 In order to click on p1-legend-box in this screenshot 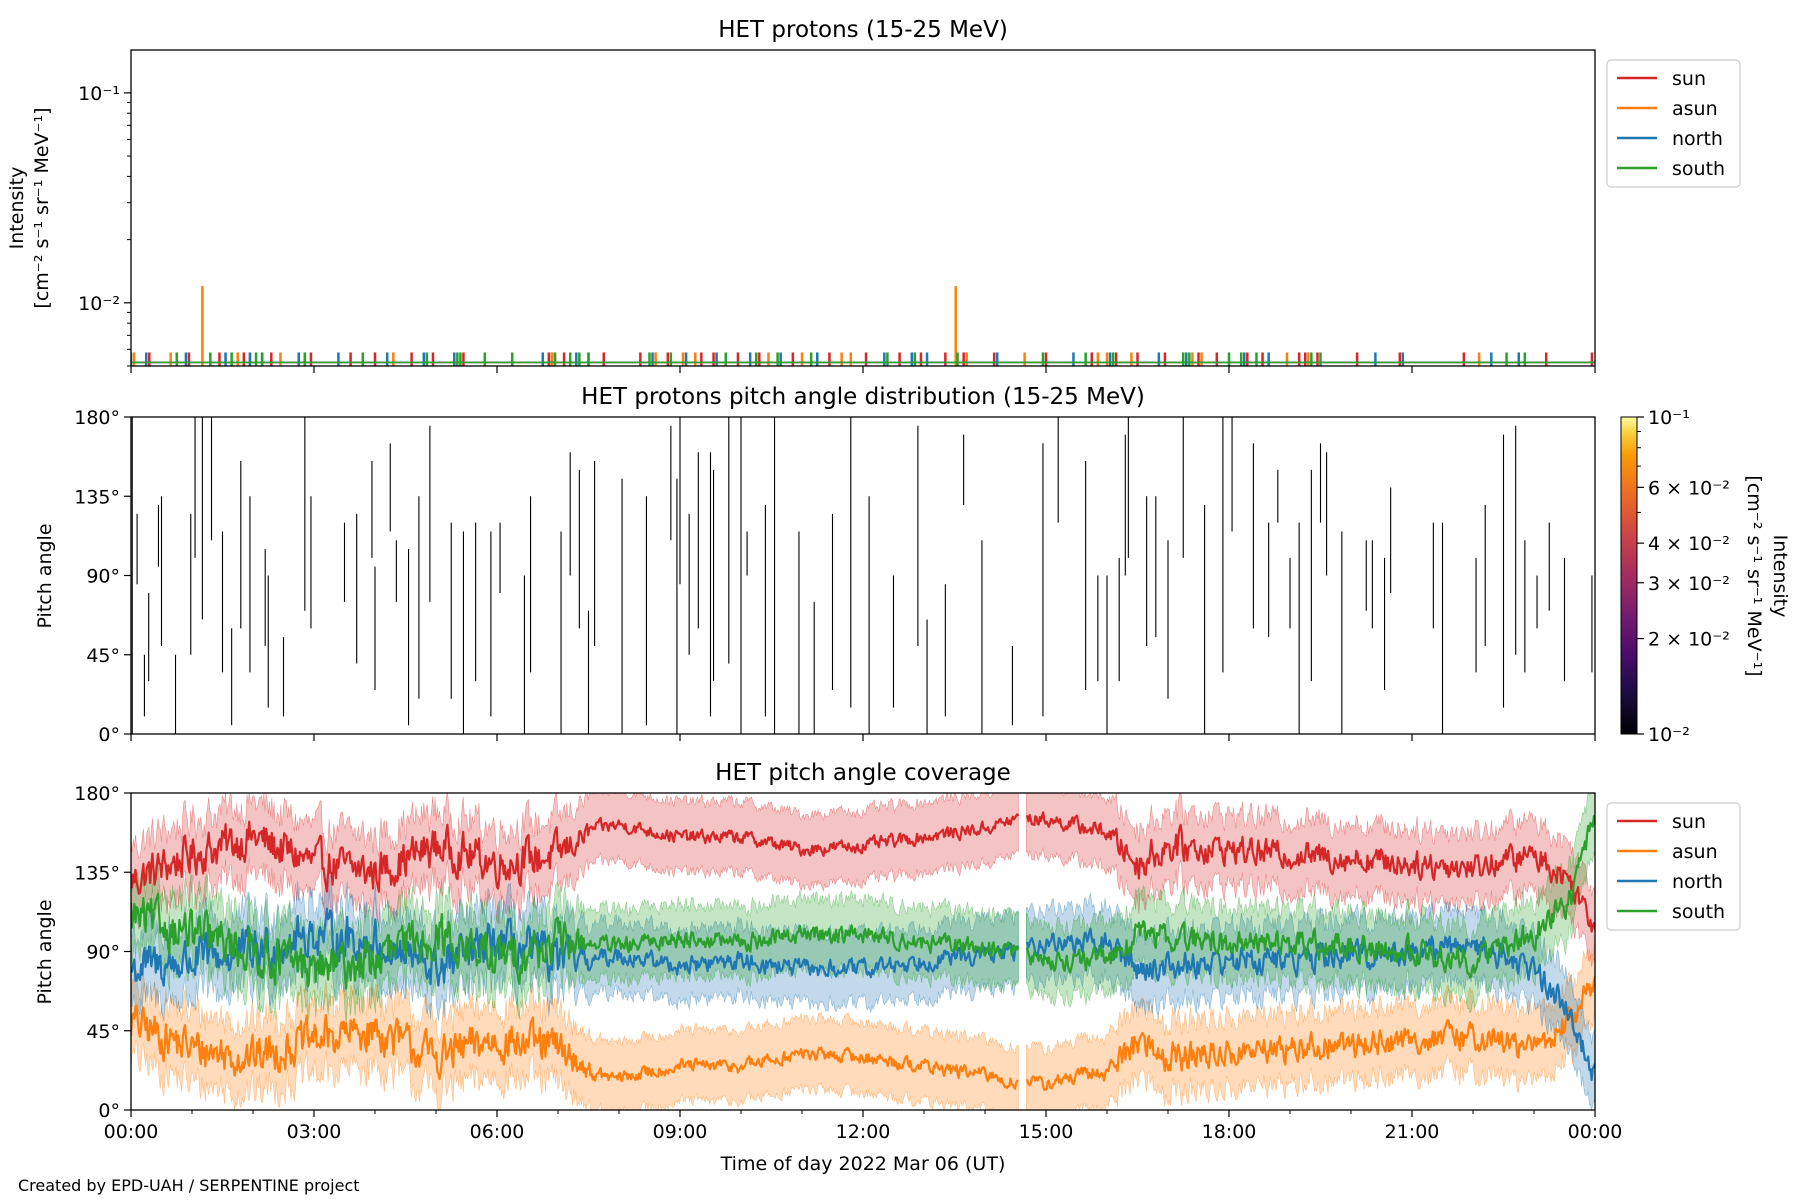, I will do `click(1673, 123)`.